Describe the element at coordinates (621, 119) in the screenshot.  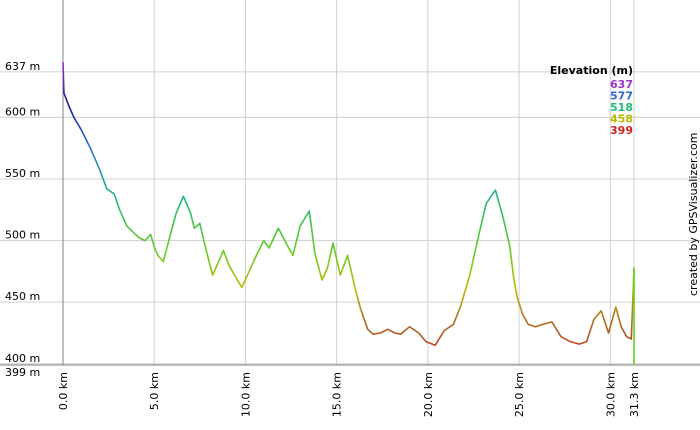
I see `legend-entry: 458` at that location.